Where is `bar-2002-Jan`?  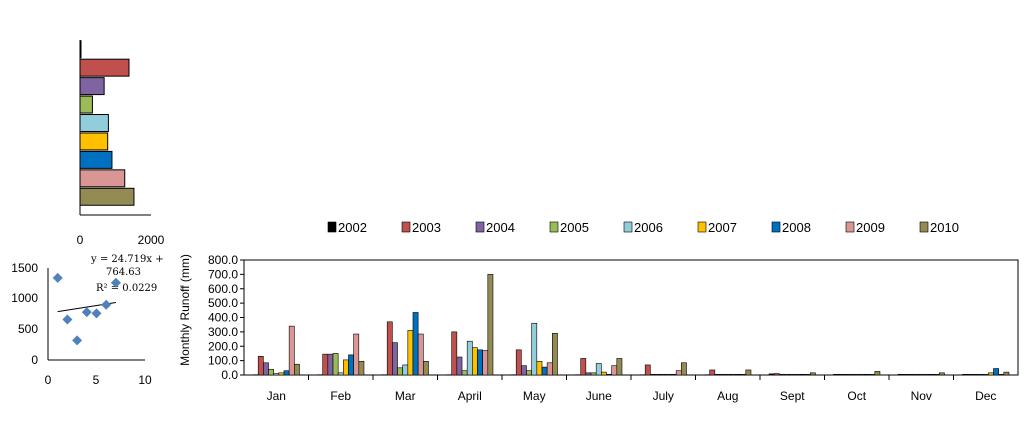 bar-2002-Jan is located at coordinates (255, 375).